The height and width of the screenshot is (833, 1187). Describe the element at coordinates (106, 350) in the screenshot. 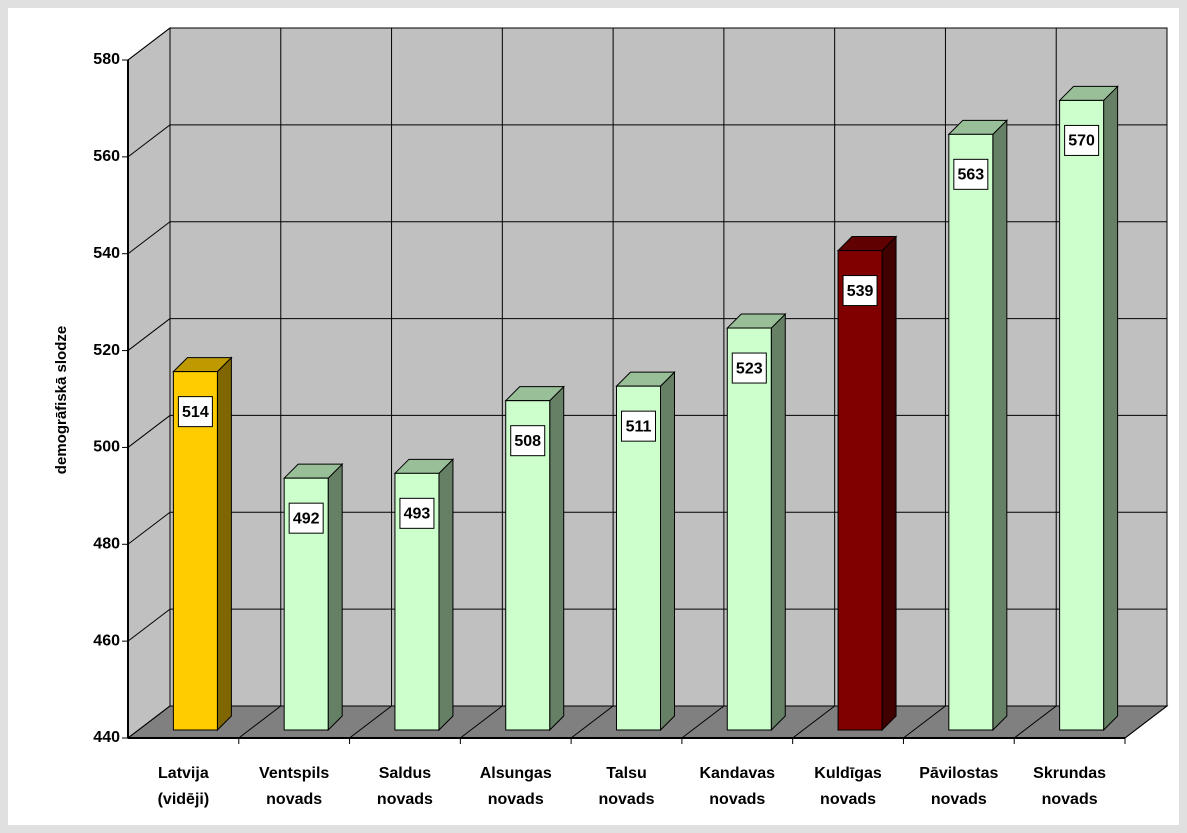

I see `y-tick-label: 520` at that location.